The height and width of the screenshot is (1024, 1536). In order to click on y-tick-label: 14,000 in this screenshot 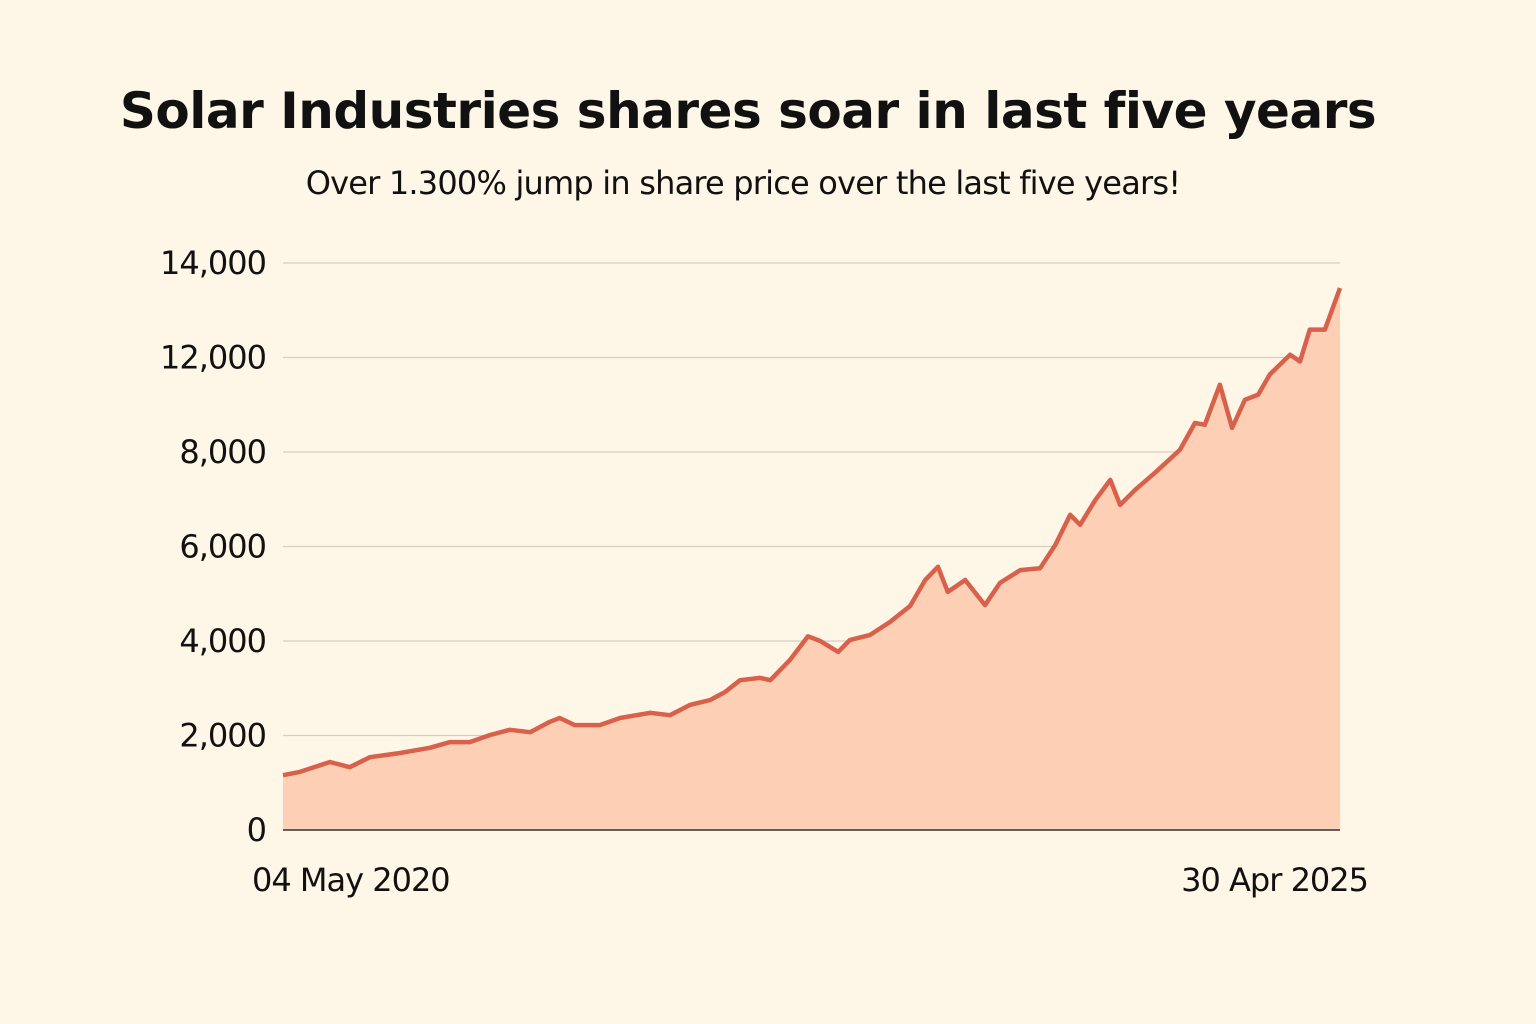, I will do `click(213, 263)`.